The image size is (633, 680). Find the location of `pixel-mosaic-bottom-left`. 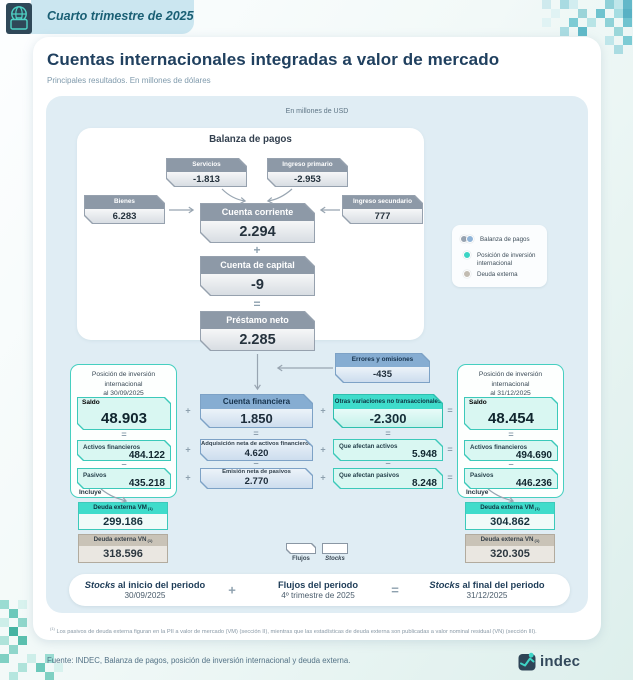

pixel-mosaic-bottom-left is located at coordinates (4, 604).